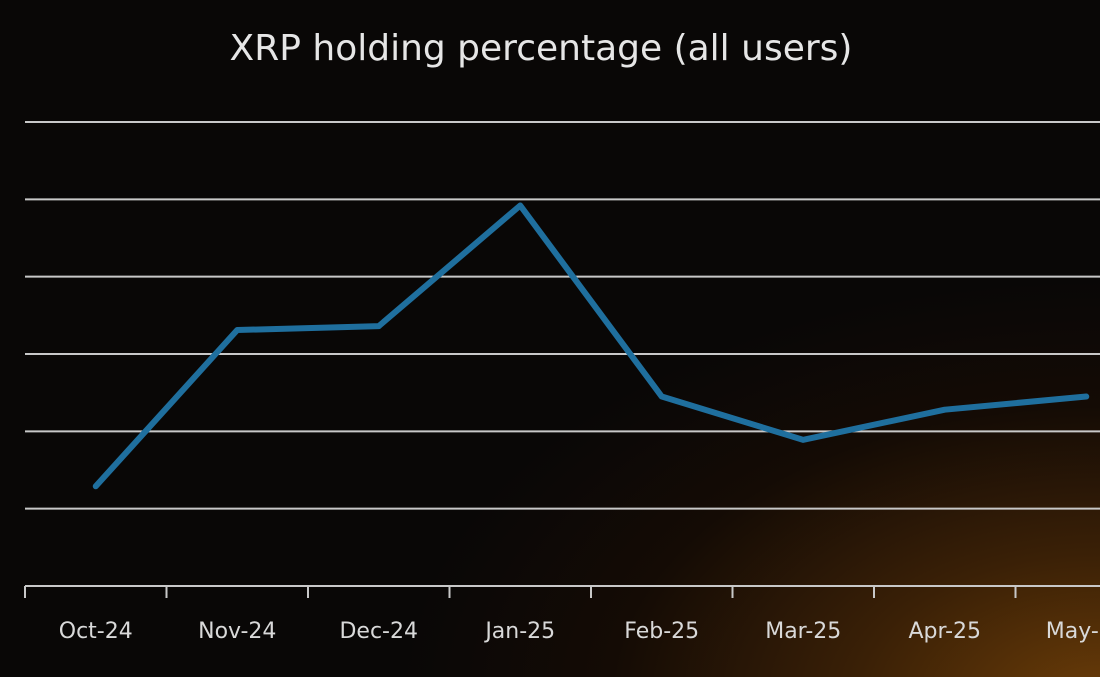 The height and width of the screenshot is (677, 1100). Describe the element at coordinates (661, 631) in the screenshot. I see `x-tick-label: Feb-25` at that location.